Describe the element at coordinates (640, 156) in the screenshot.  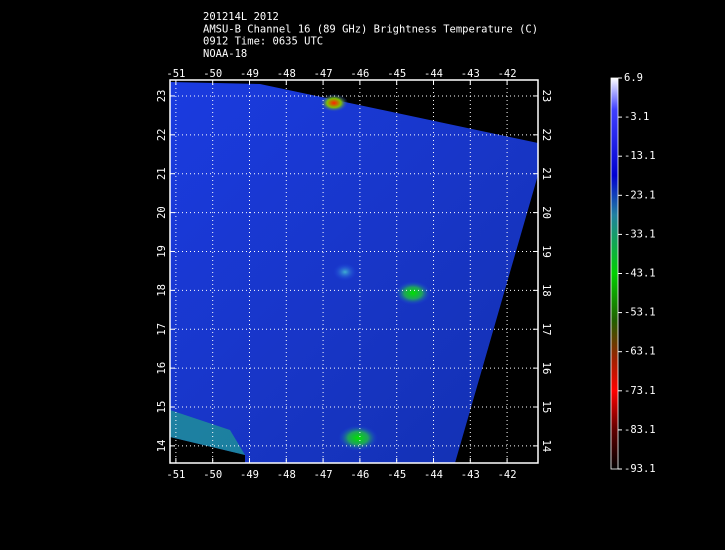
I see `colorbar-label: -13.1` at that location.